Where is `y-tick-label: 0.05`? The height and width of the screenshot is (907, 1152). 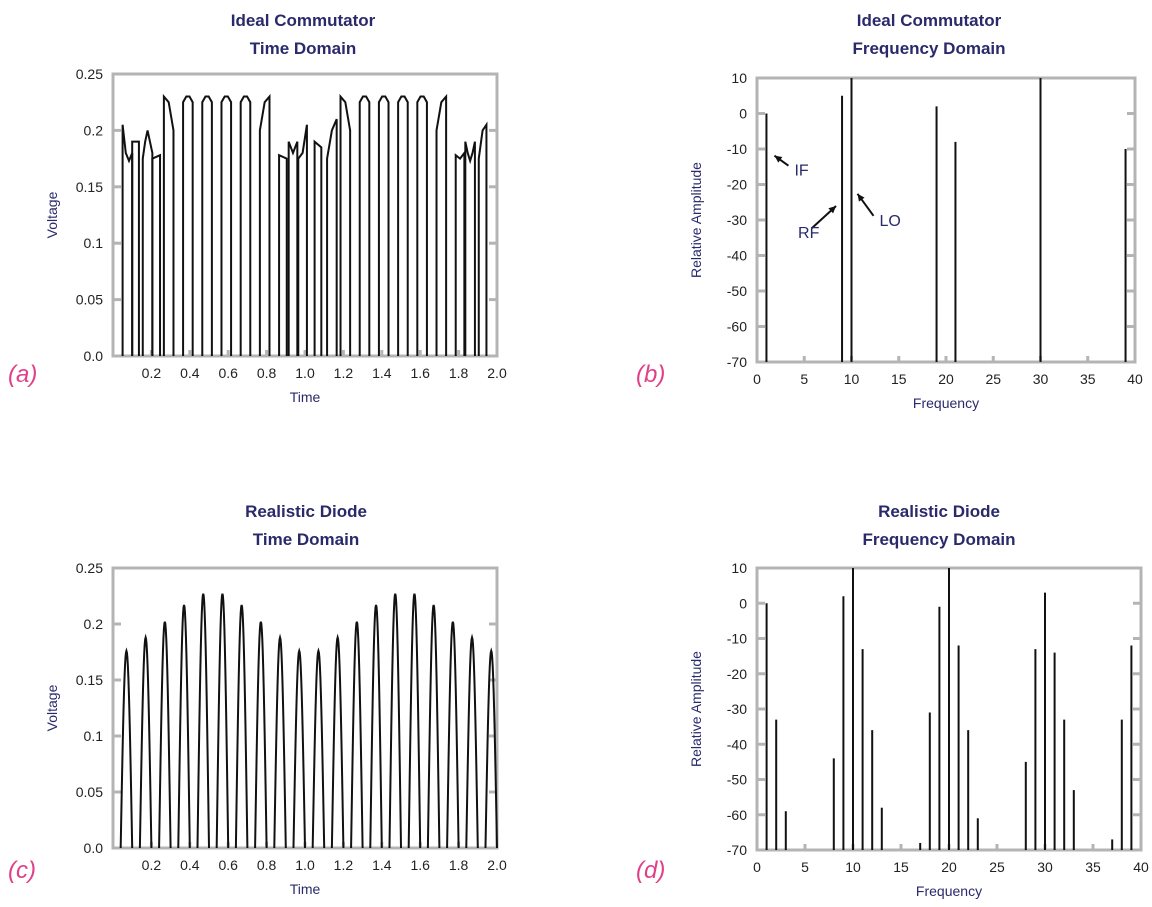
y-tick-label: 0.05 is located at coordinates (89, 792).